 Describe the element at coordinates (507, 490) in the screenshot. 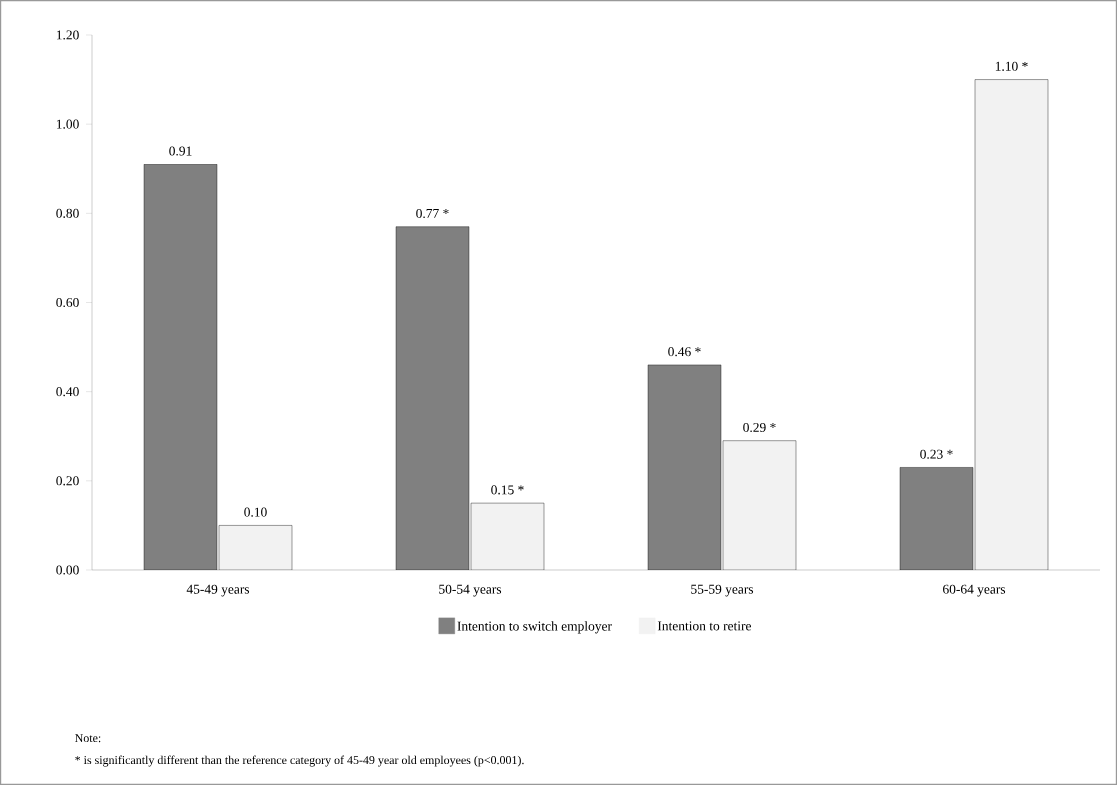

I see `data-label: 0.15 *` at that location.